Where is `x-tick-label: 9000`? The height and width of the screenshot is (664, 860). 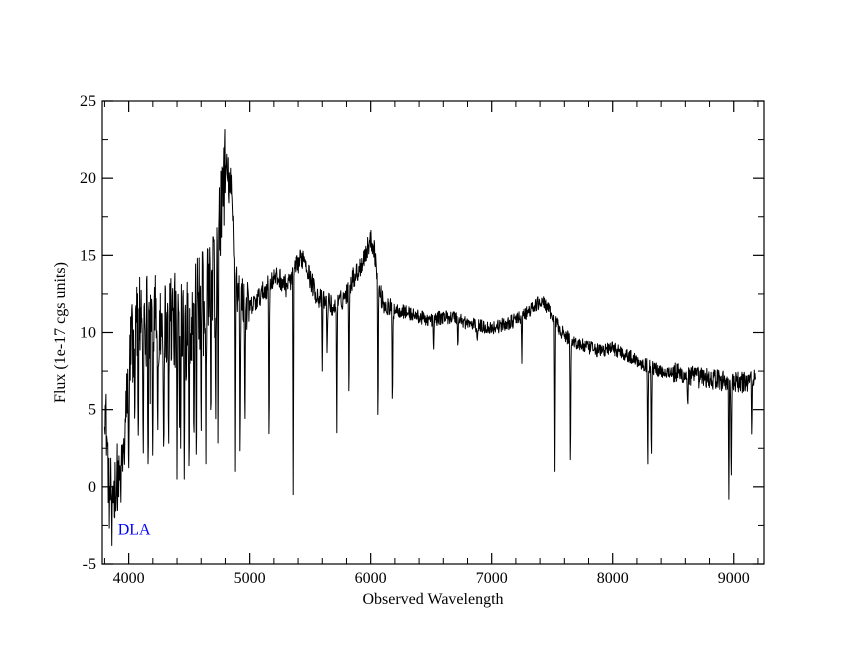
x-tick-label: 9000 is located at coordinates (734, 578).